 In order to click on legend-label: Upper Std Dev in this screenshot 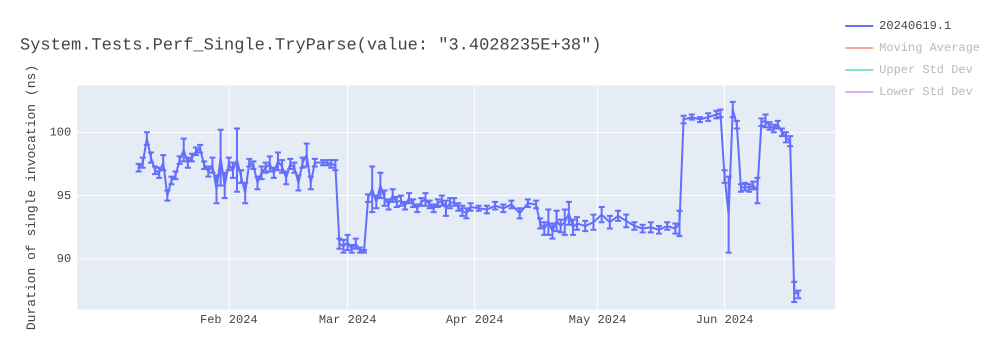, I will do `click(926, 70)`.